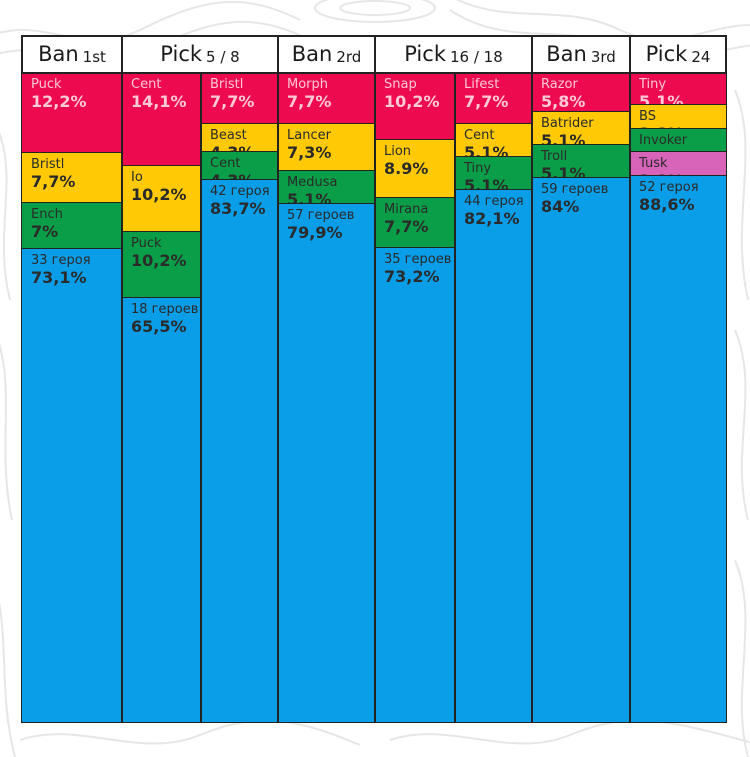 The height and width of the screenshot is (757, 750). Describe the element at coordinates (560, 206) in the screenshot. I see `segment-value: 84%` at that location.